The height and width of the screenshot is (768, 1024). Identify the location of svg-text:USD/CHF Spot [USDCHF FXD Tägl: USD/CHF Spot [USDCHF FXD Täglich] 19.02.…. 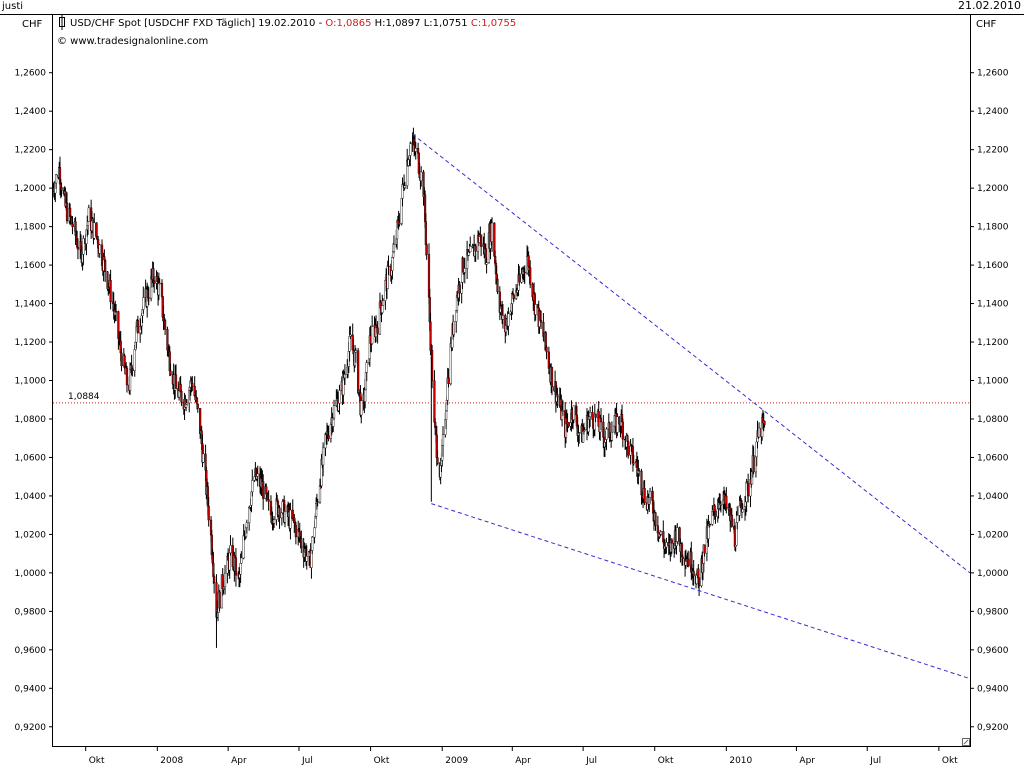
(293, 23).